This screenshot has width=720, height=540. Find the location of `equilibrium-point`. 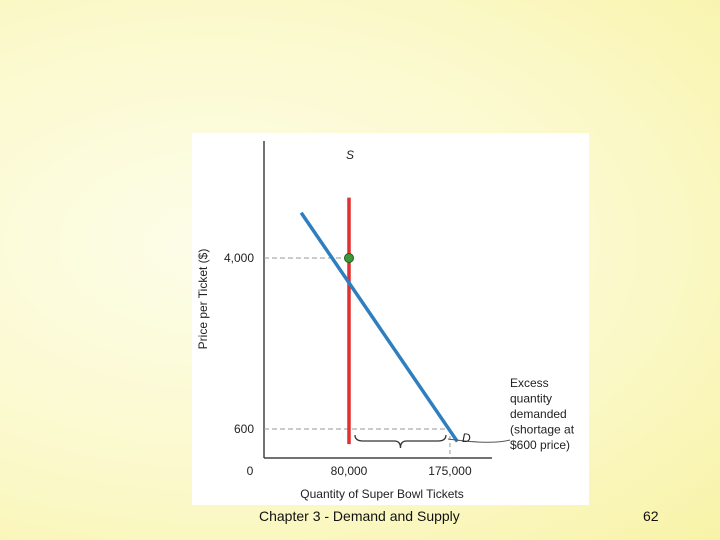

equilibrium-point is located at coordinates (349, 258).